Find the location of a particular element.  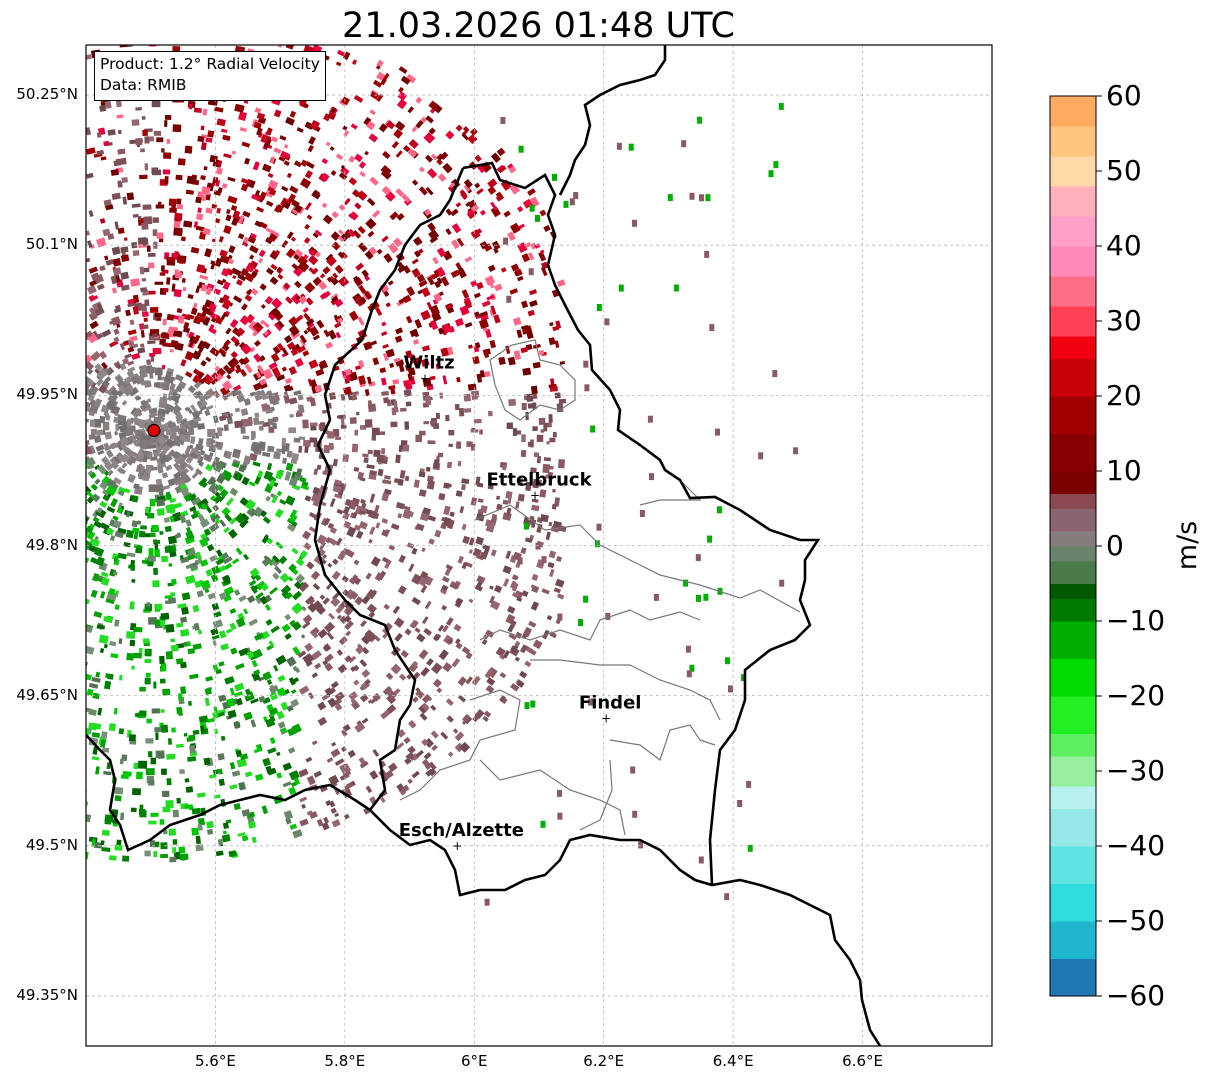

colorbar-tick-label: 0 is located at coordinates (1115, 545).